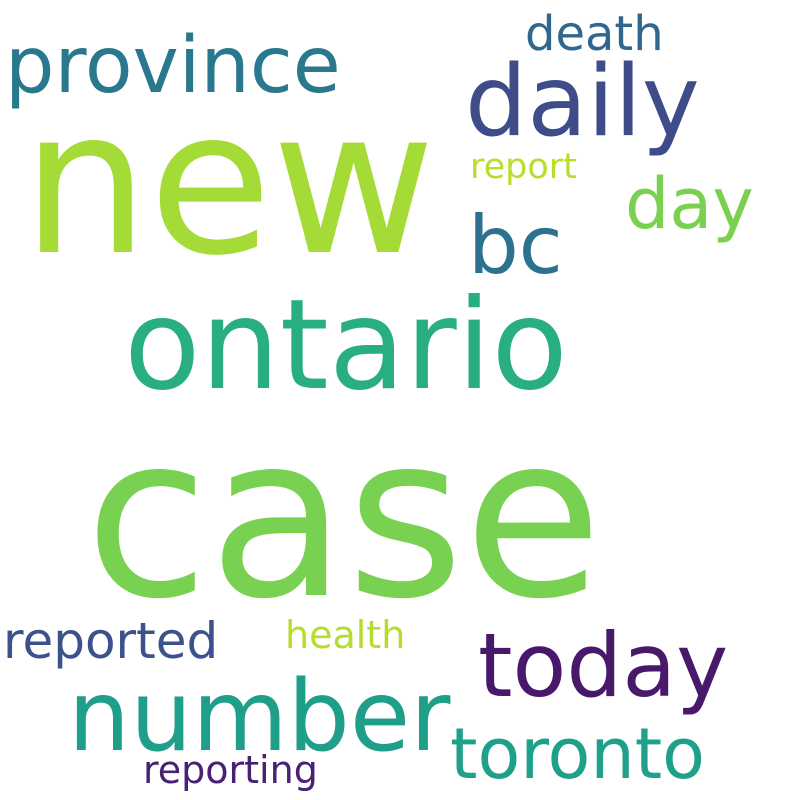 This screenshot has height=800, width=800. What do you see at coordinates (594, 34) in the screenshot?
I see `word-death: death` at bounding box center [594, 34].